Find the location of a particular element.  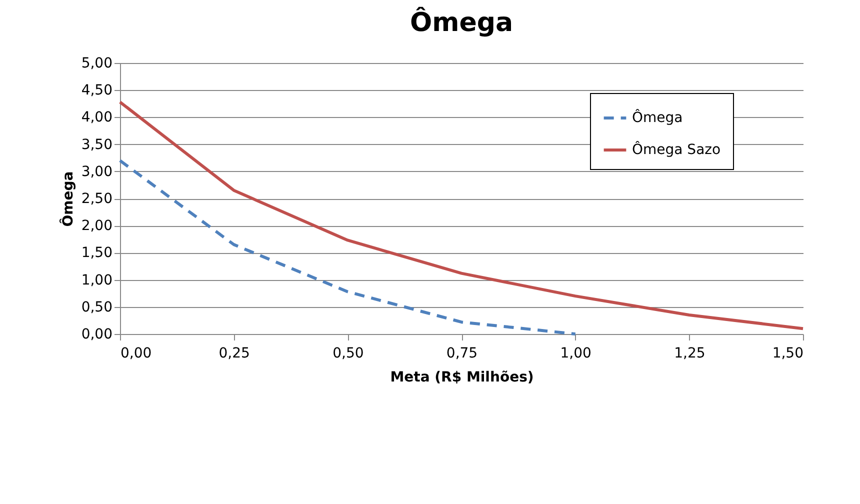

x-tick-label: 1,25 is located at coordinates (690, 354).